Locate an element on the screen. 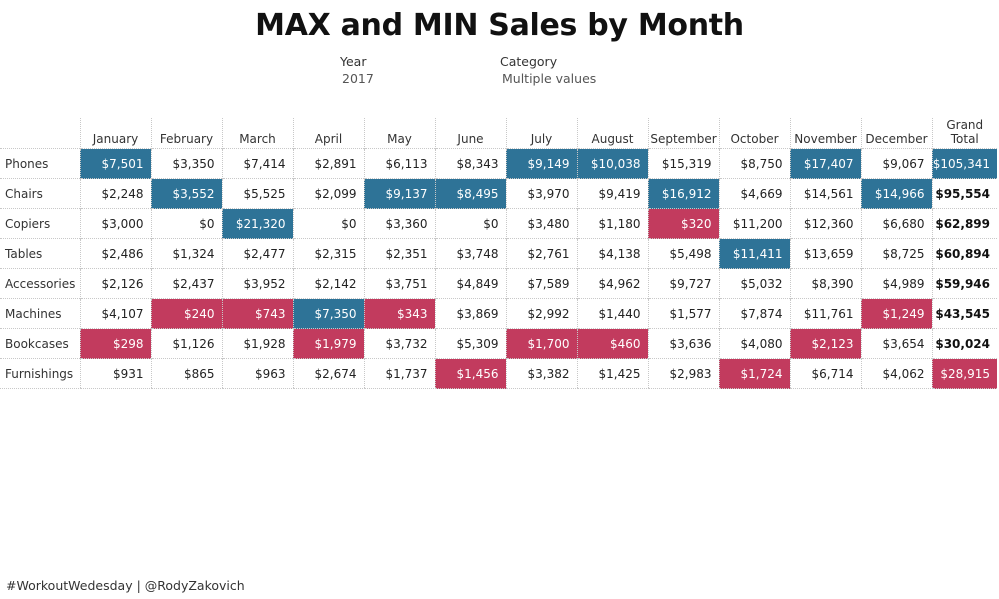 The width and height of the screenshot is (999, 599). table-cell-chairs-november: $14,561 is located at coordinates (825, 193).